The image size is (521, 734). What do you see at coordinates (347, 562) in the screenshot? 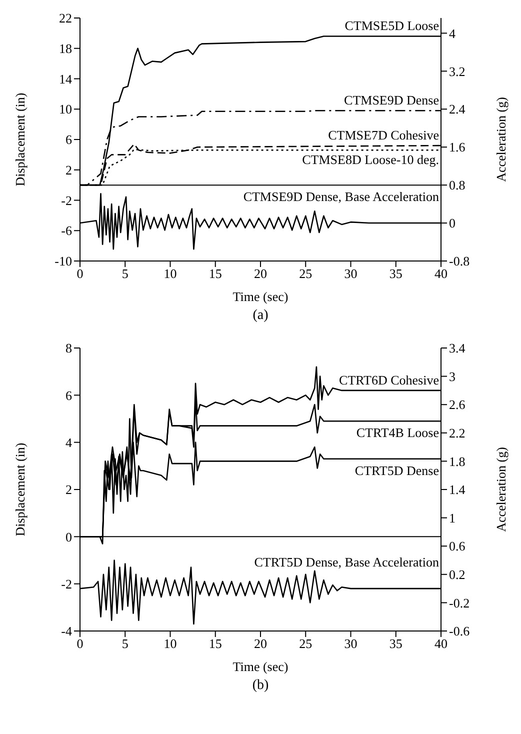
I see `series-label: CTRT5D Dense, Base Acceleration` at bounding box center [347, 562].